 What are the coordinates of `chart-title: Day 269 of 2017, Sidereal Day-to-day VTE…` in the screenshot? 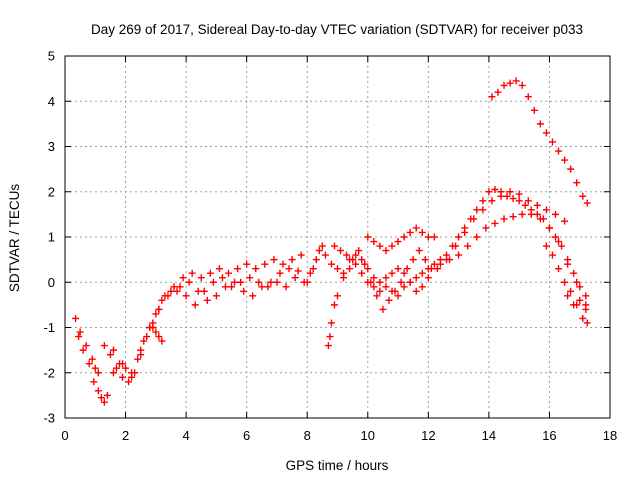 It's located at (337, 29).